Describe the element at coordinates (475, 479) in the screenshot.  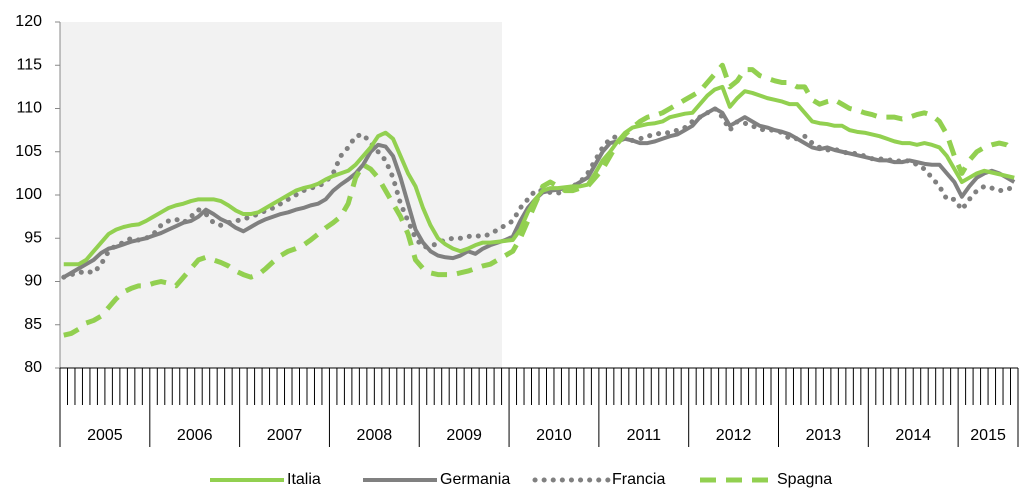
I see `legend-label: Germania` at that location.